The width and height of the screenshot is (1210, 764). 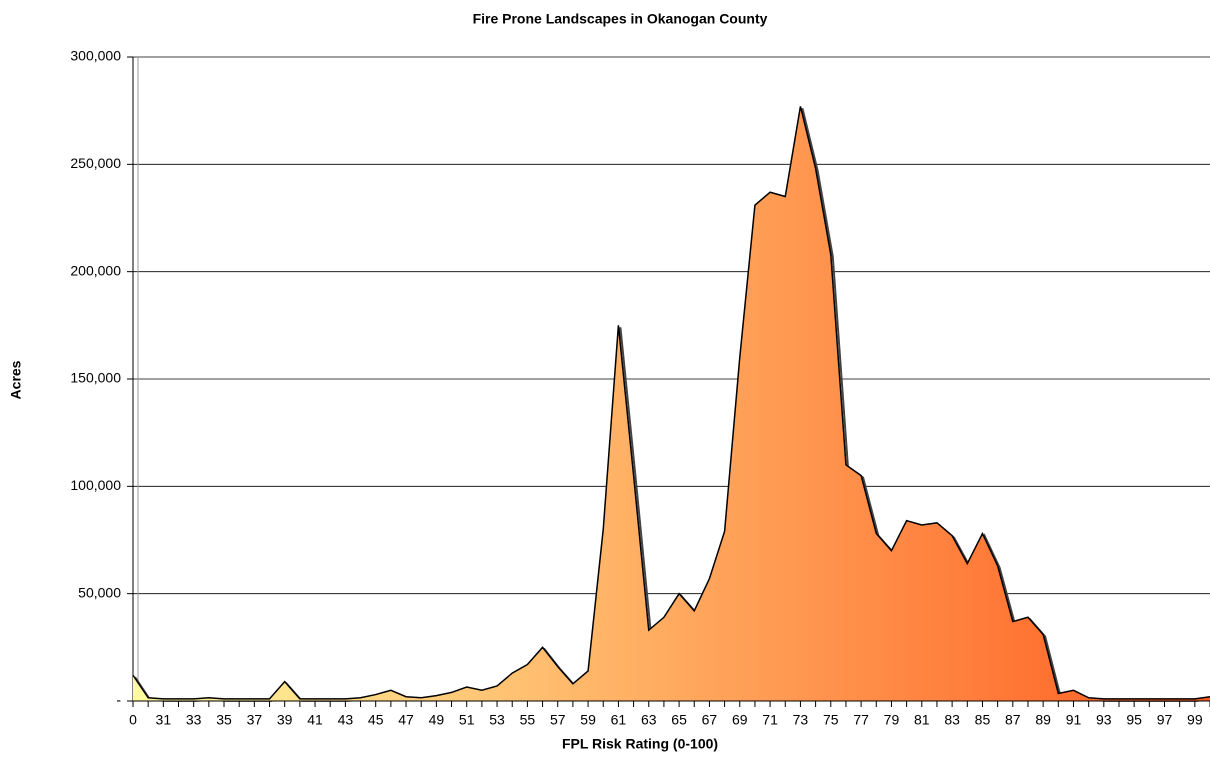 I want to click on x-tick-label: 95, so click(x=1134, y=720).